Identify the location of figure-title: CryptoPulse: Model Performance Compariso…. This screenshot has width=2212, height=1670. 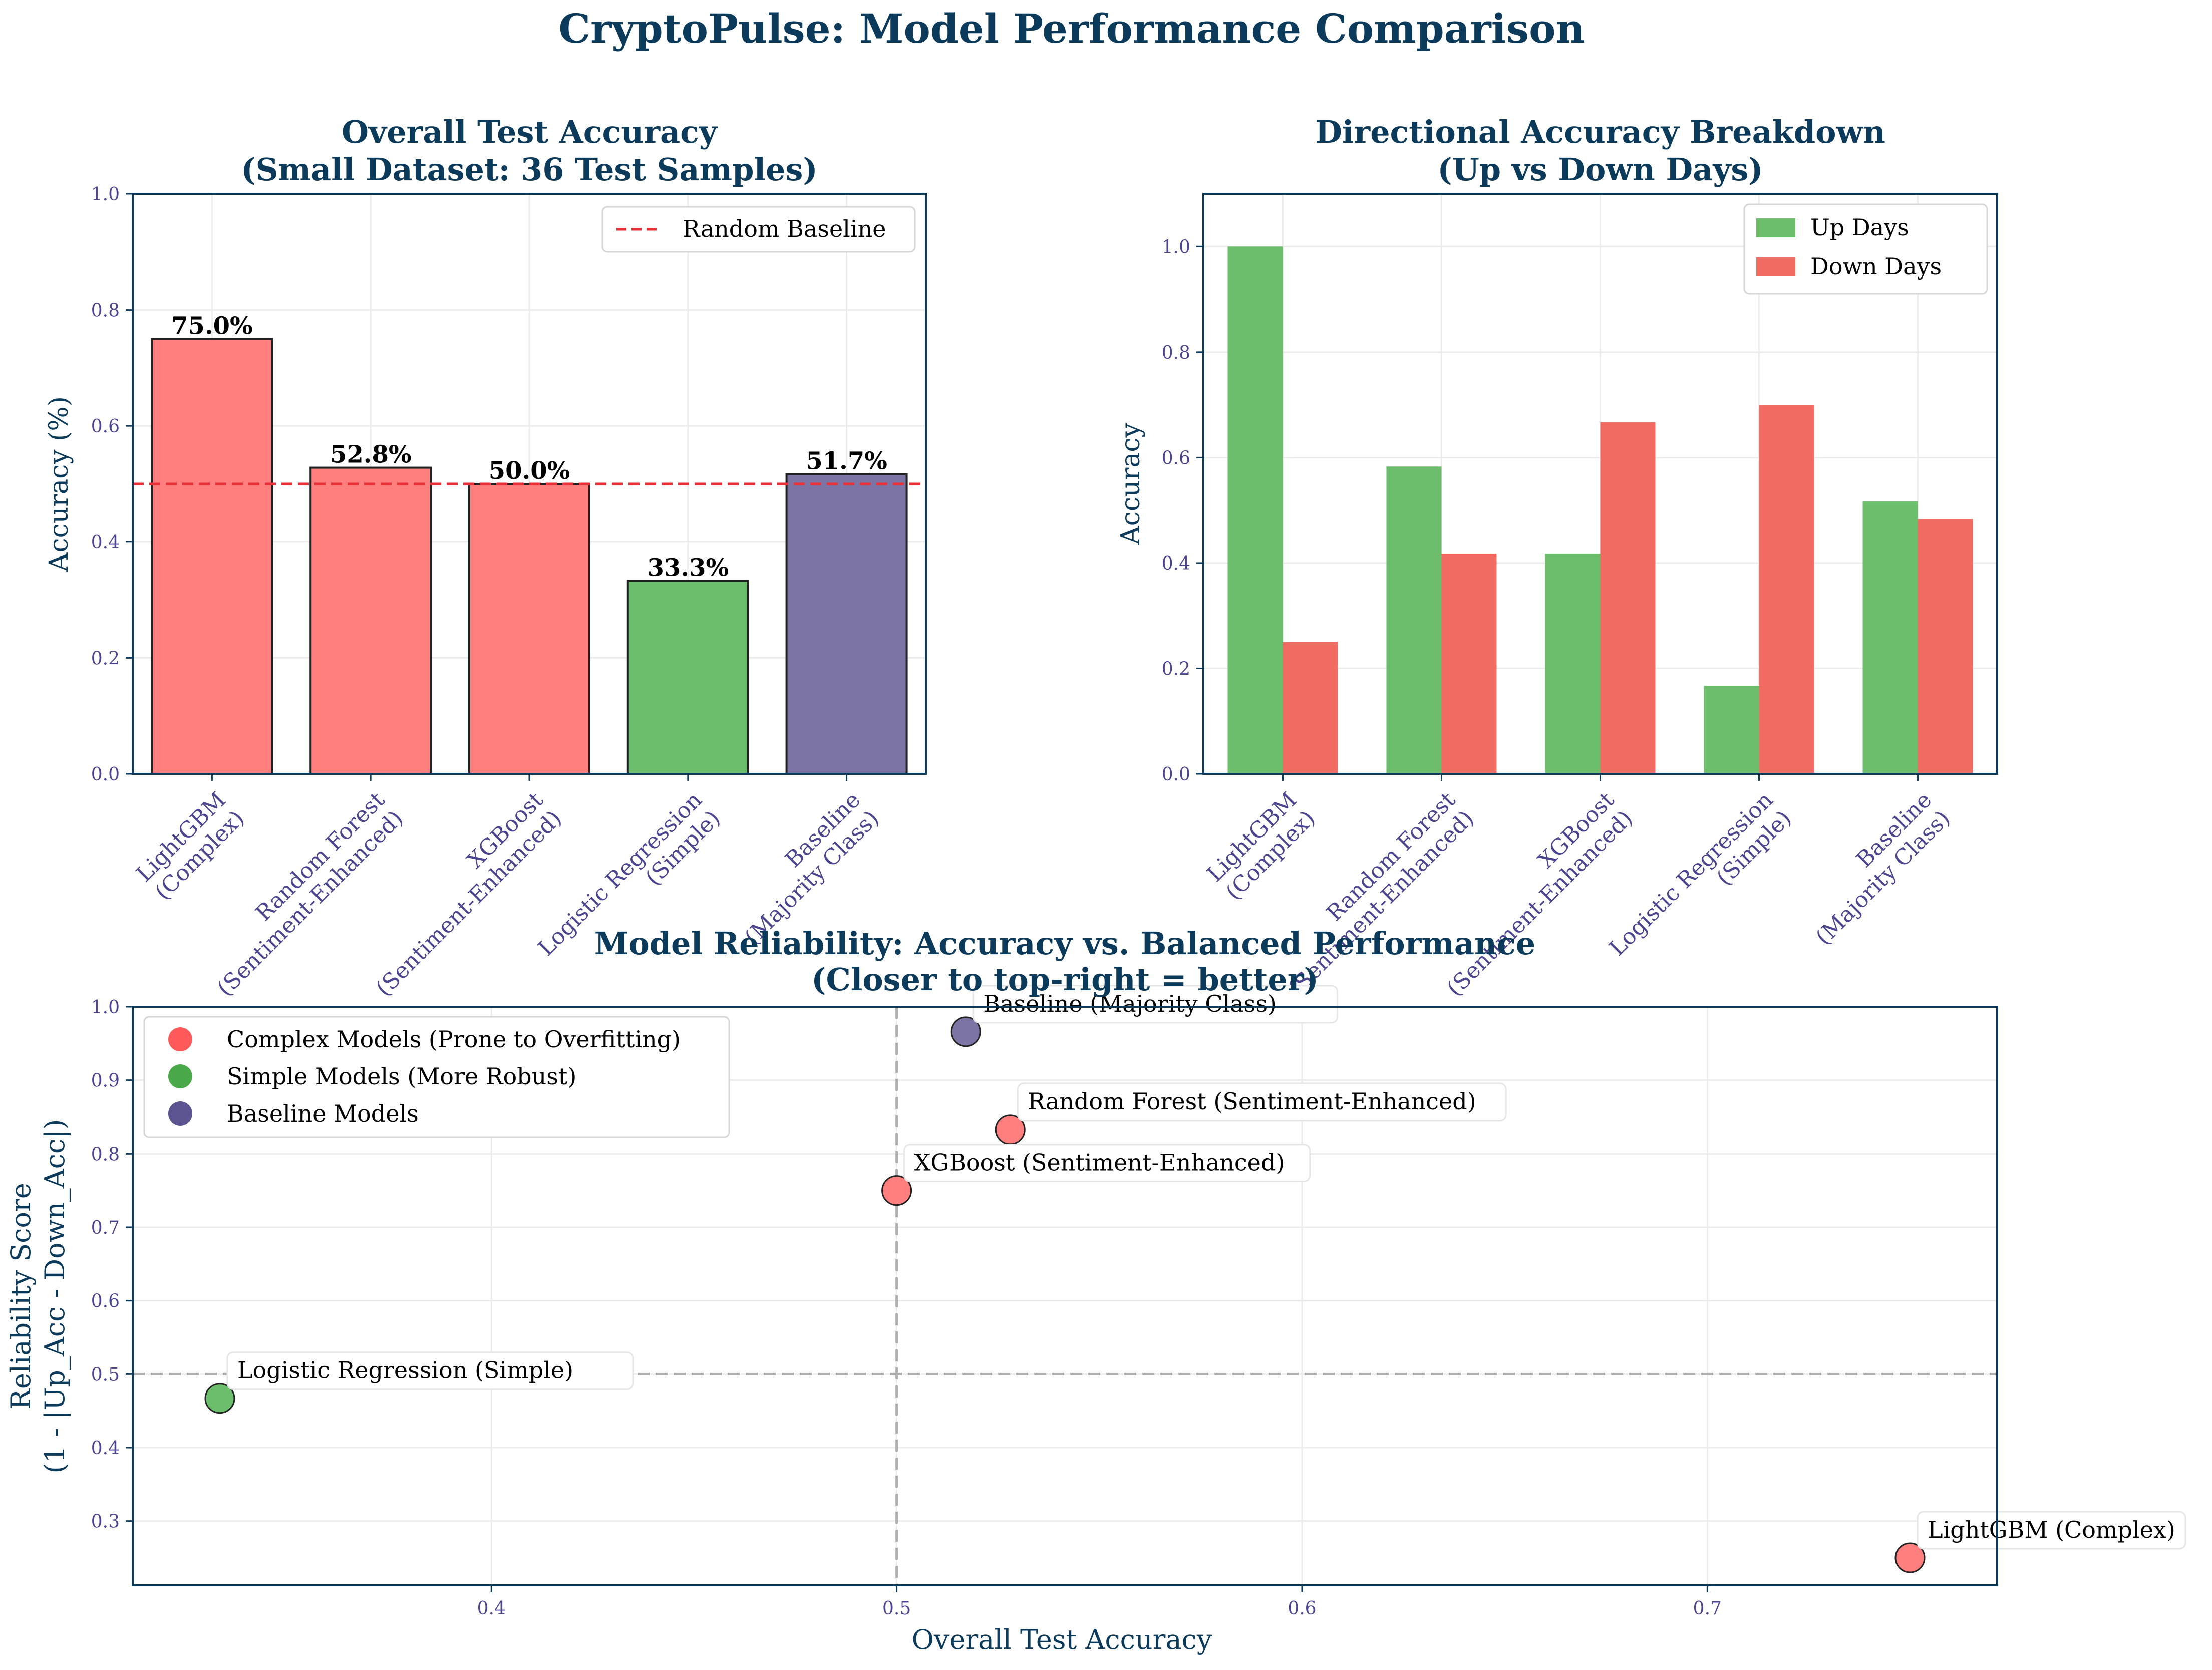
(1071, 28).